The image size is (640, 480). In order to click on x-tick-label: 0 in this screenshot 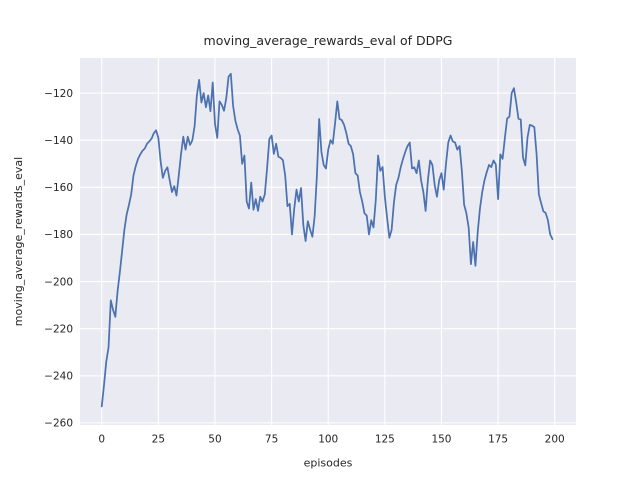, I will do `click(101, 440)`.